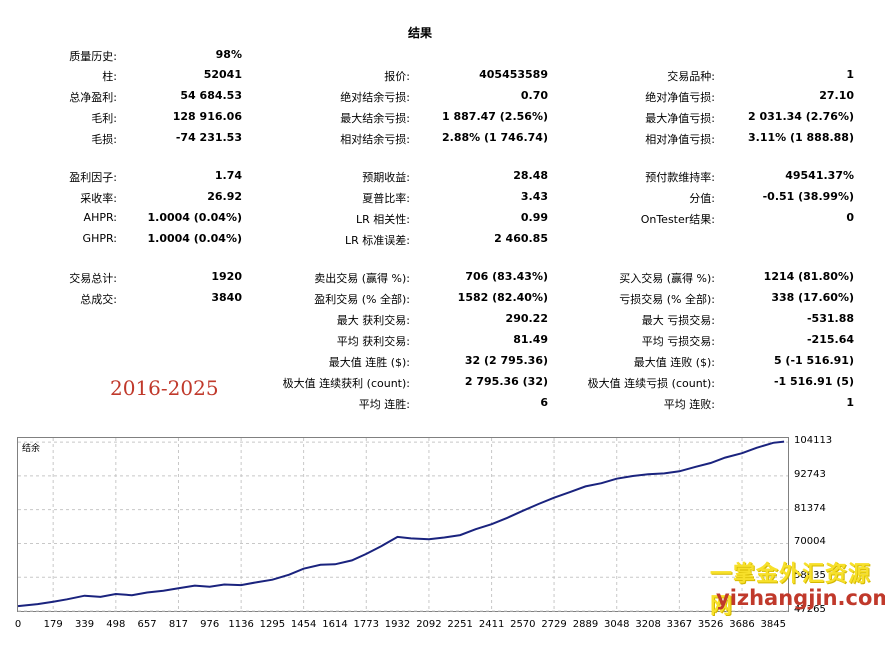  What do you see at coordinates (680, 177) in the screenshot?
I see `stat-label: 预付款维持率:` at bounding box center [680, 177].